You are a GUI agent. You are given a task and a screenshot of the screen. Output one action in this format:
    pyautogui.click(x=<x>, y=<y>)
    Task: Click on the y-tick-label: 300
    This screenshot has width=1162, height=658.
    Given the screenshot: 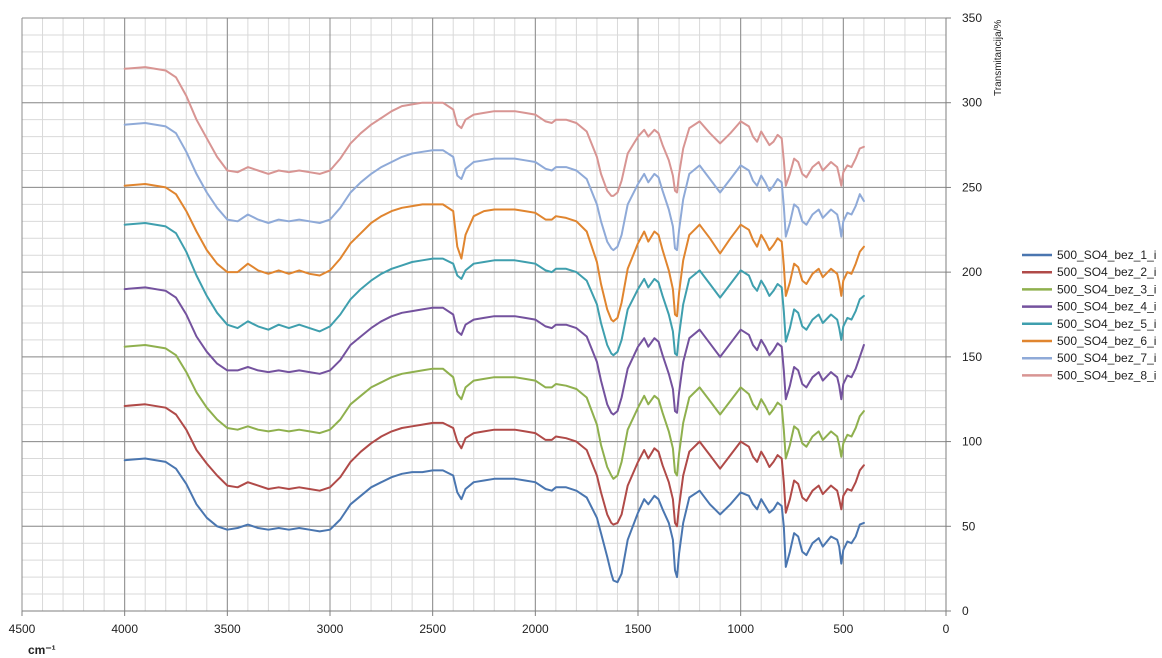 What is the action you would take?
    pyautogui.click(x=972, y=103)
    